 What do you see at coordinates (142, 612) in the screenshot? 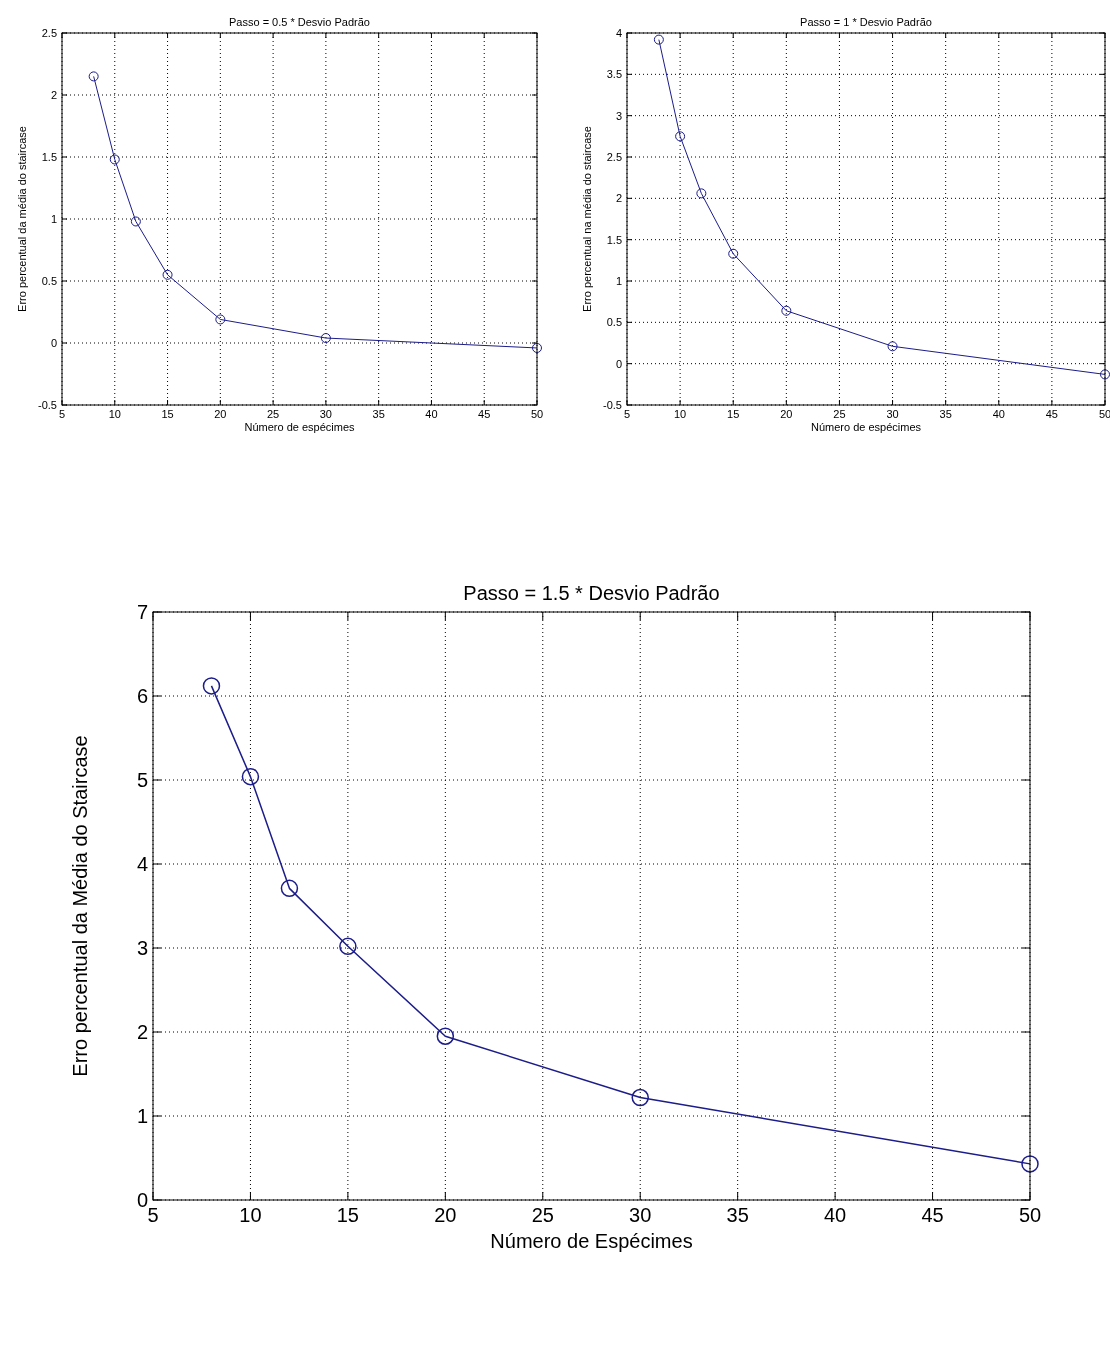
I see `y-tick-label: 7` at bounding box center [142, 612].